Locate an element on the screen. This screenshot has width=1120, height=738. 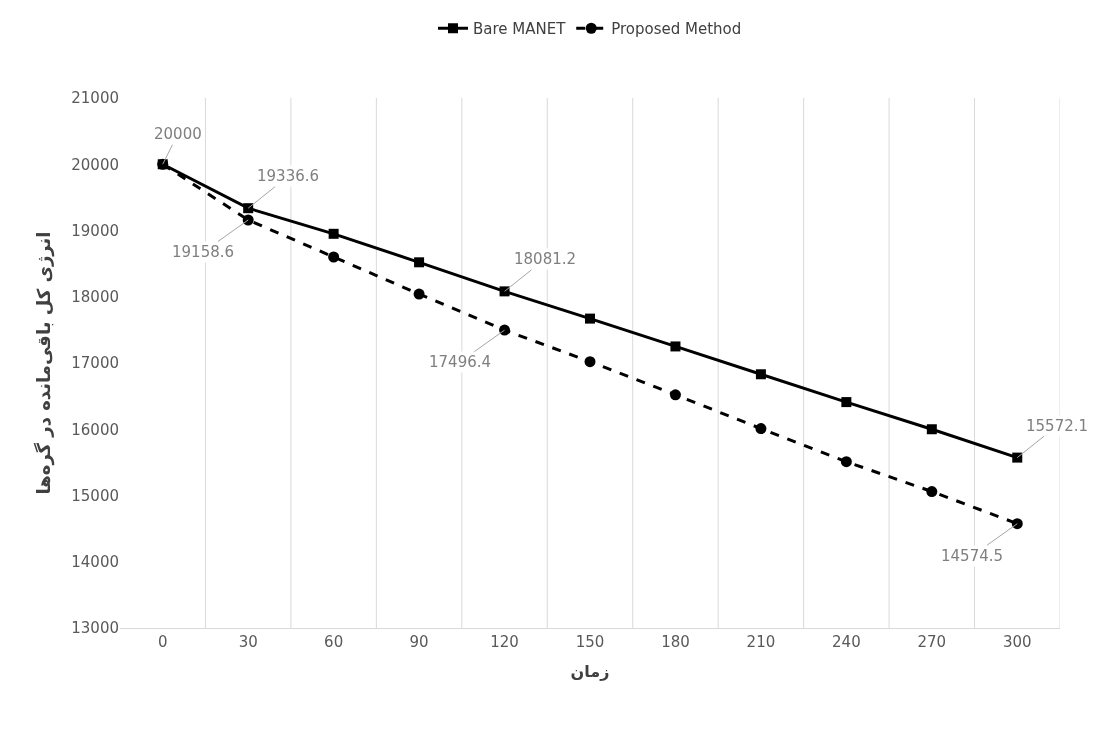
y-tick-label: 17000 is located at coordinates (95, 363).